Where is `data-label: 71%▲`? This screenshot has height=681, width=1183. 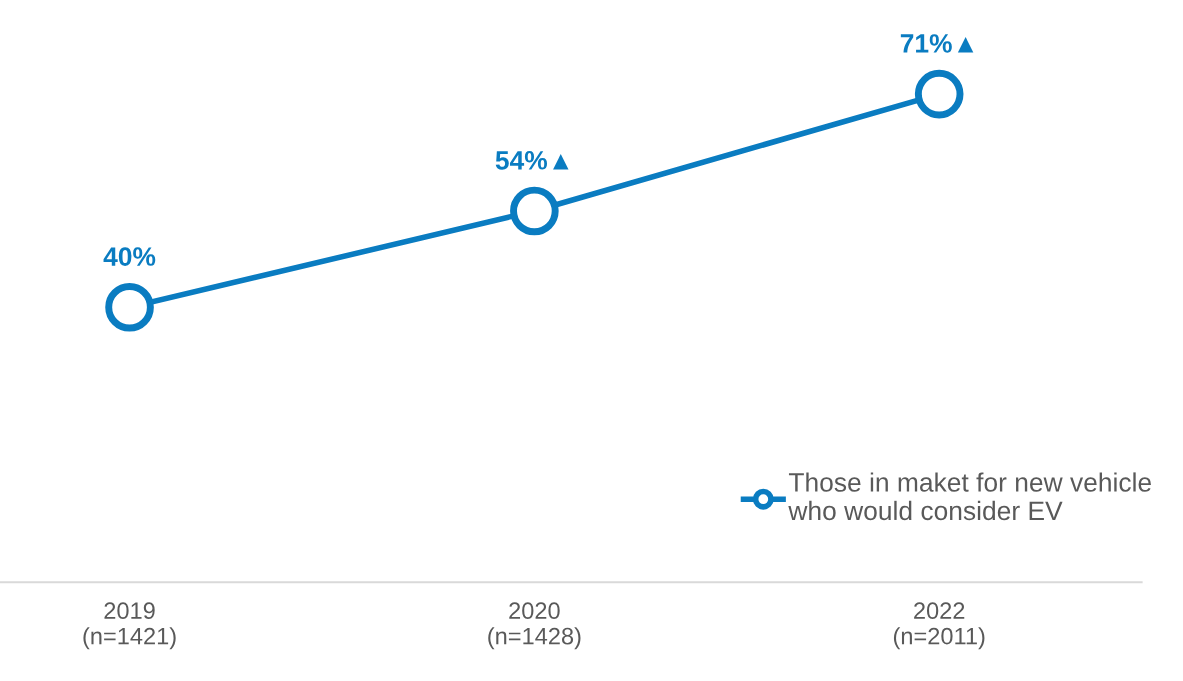 data-label: 71%▲ is located at coordinates (937, 43).